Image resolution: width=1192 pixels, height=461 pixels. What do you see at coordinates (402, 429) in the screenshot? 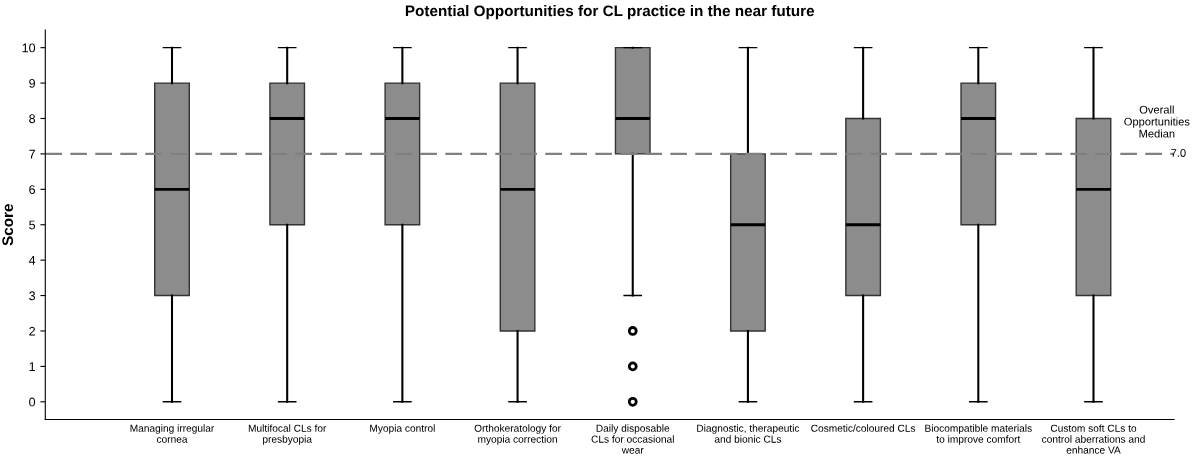
I see `x-tick-label: Myopia control` at bounding box center [402, 429].